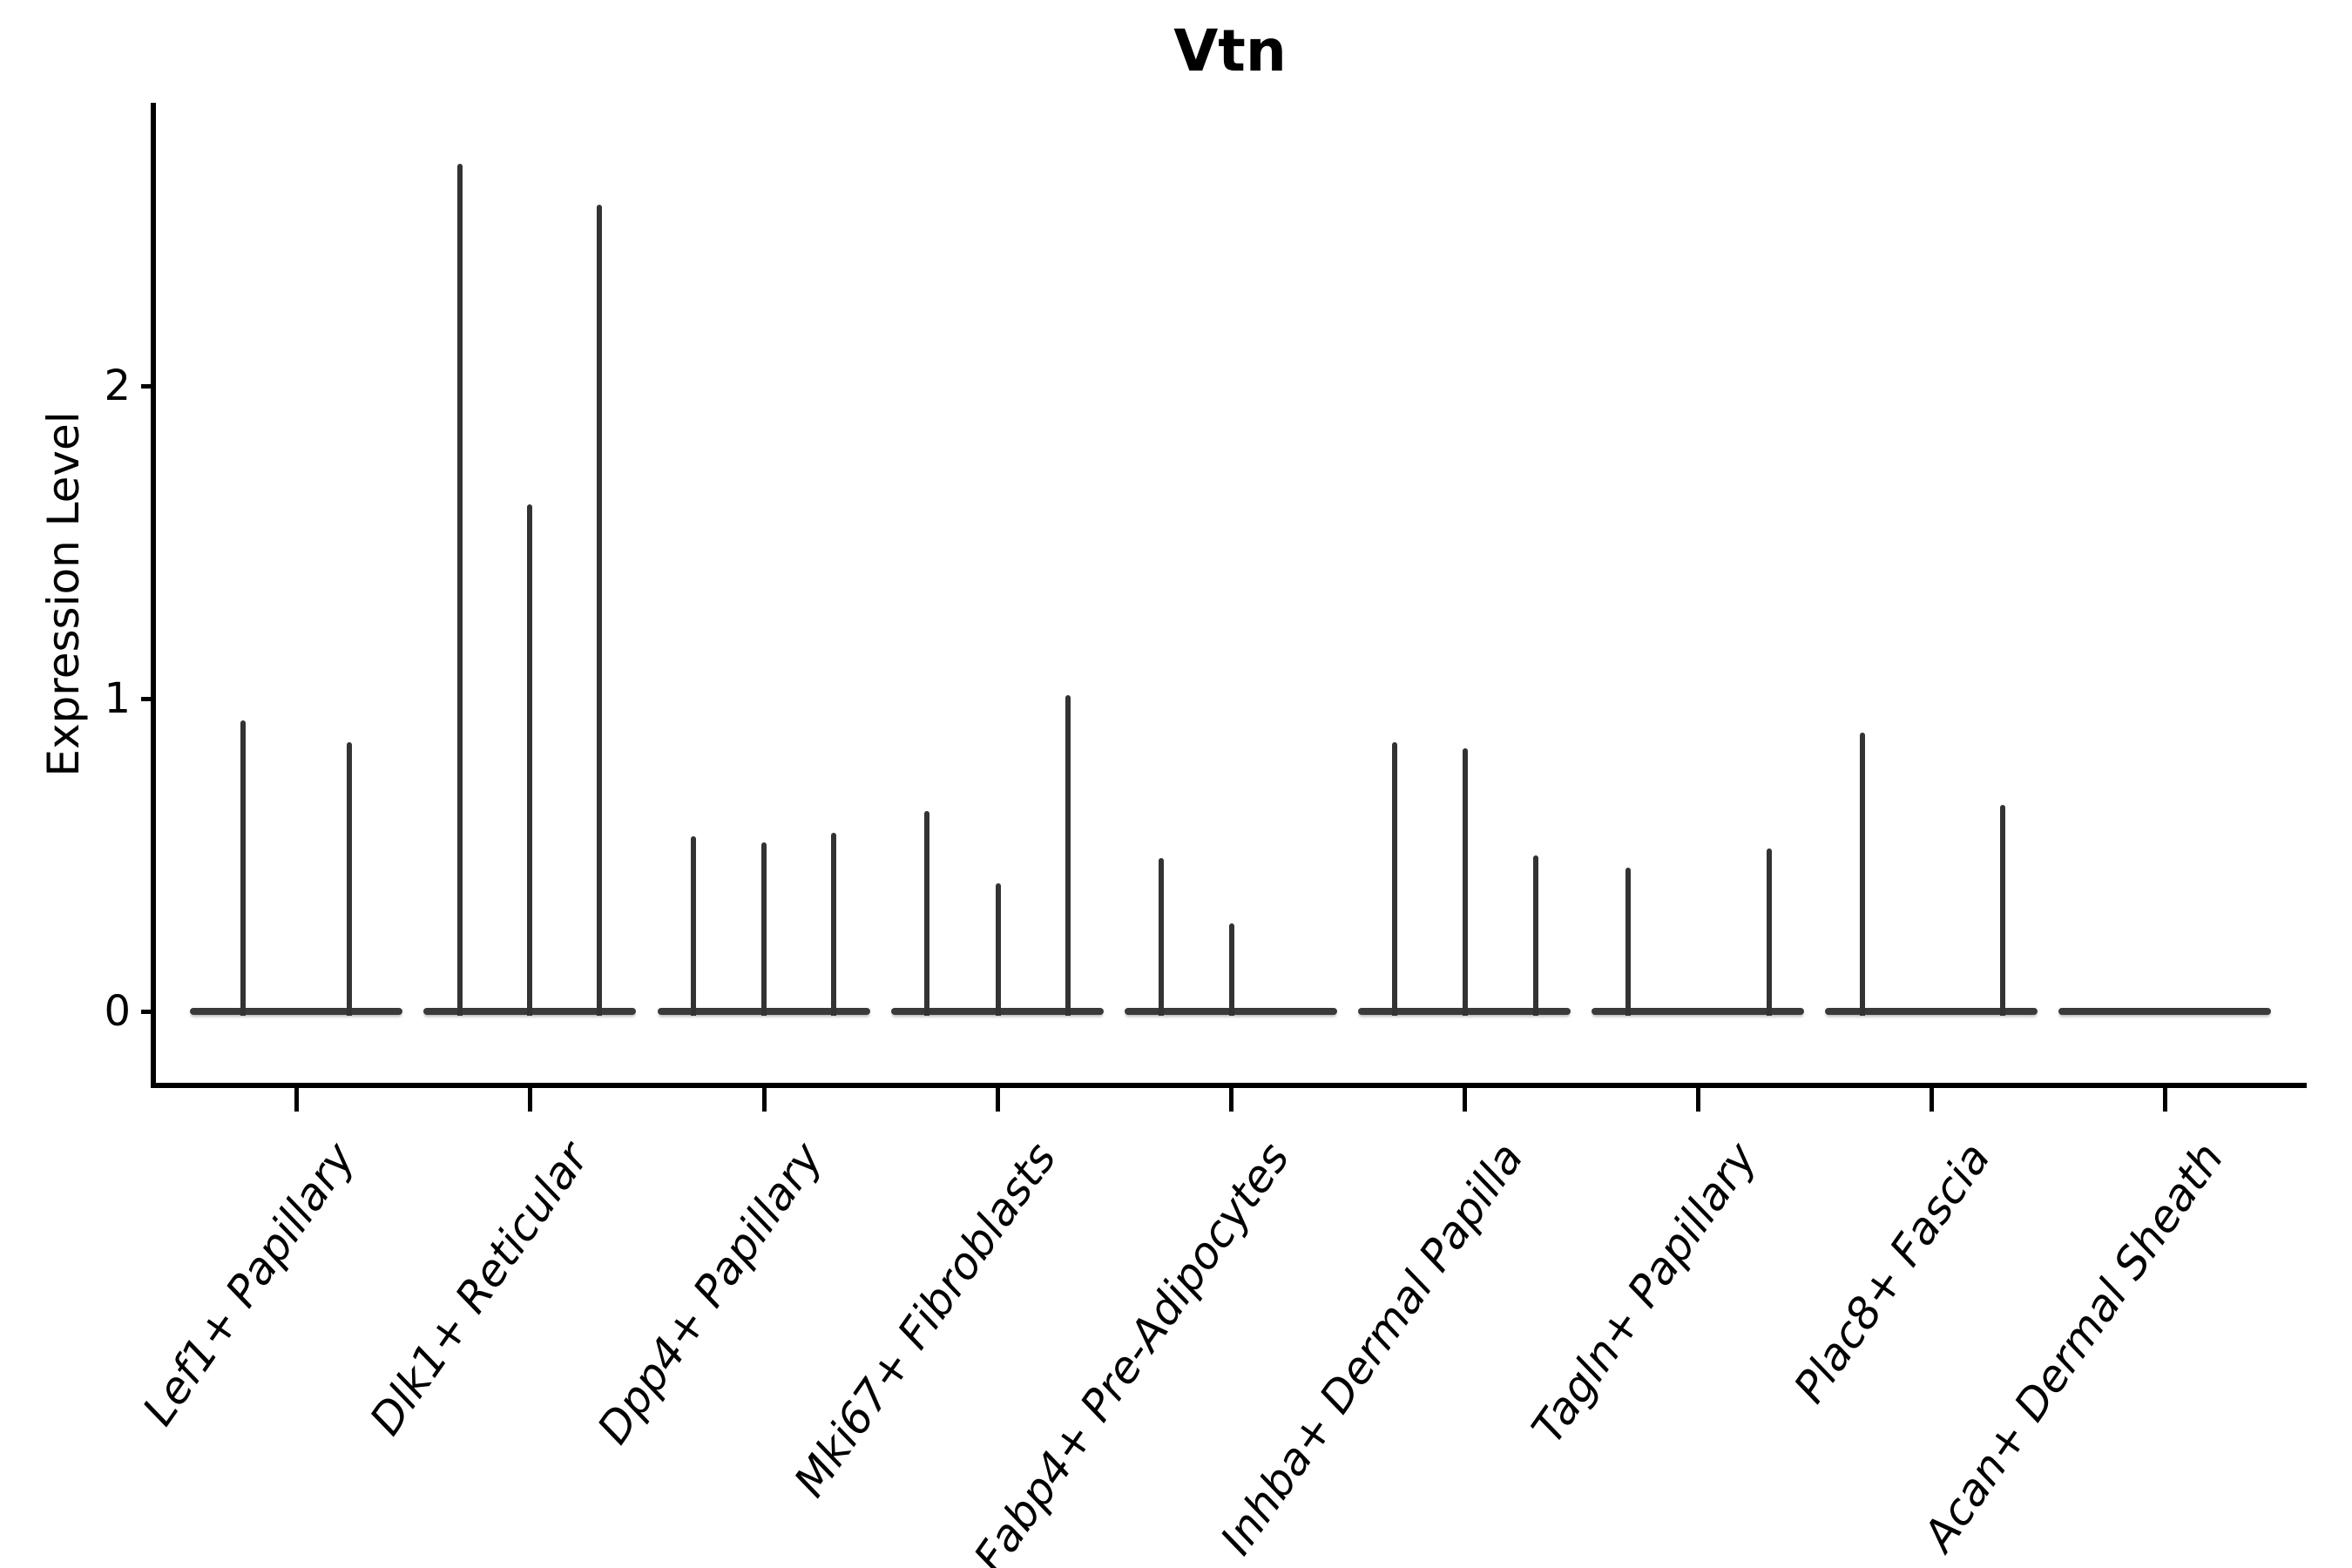  What do you see at coordinates (118, 386) in the screenshot?
I see `y-tick-label: 2` at bounding box center [118, 386].